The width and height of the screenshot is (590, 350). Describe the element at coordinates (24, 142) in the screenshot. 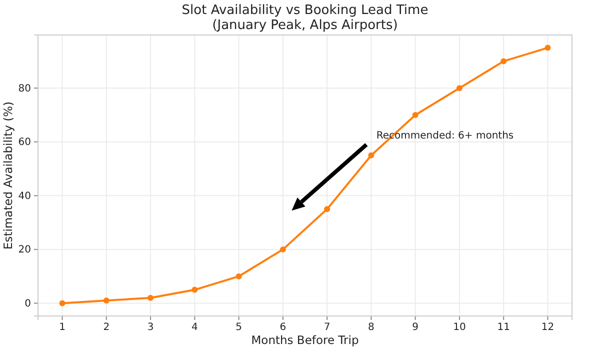

I see `y-tick-label: 60` at that location.